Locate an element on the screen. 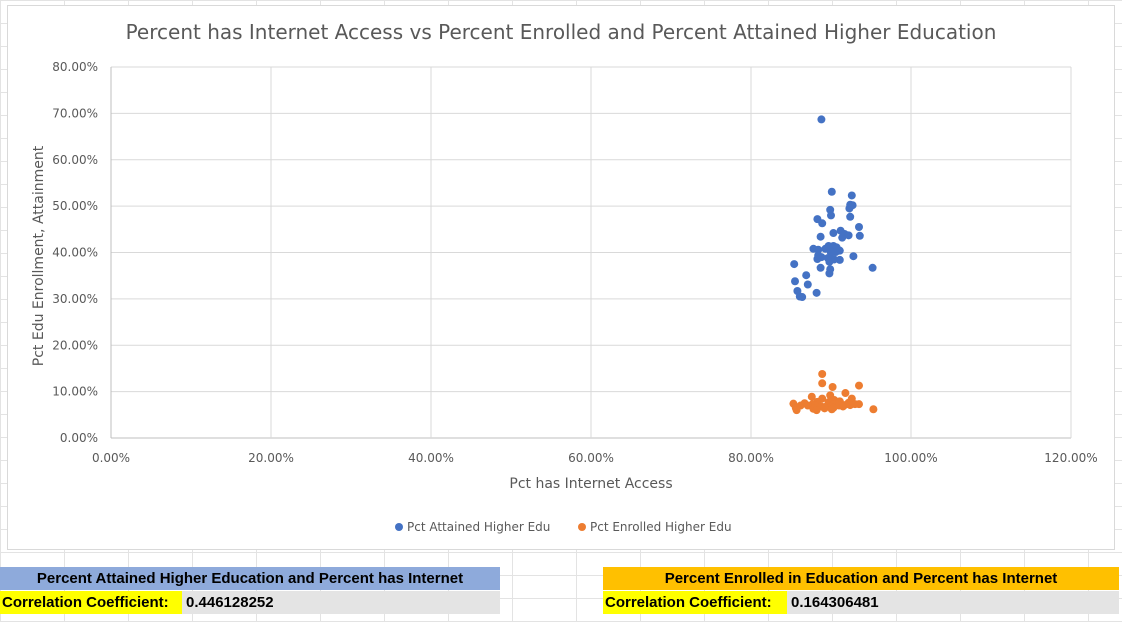  enrolled-correlation-value: 0.164306481 is located at coordinates (953, 602).